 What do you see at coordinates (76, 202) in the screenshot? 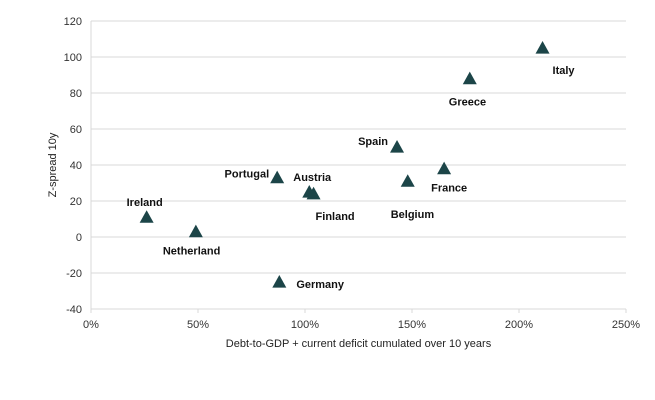
I see `y-tick-label: 20` at bounding box center [76, 202].